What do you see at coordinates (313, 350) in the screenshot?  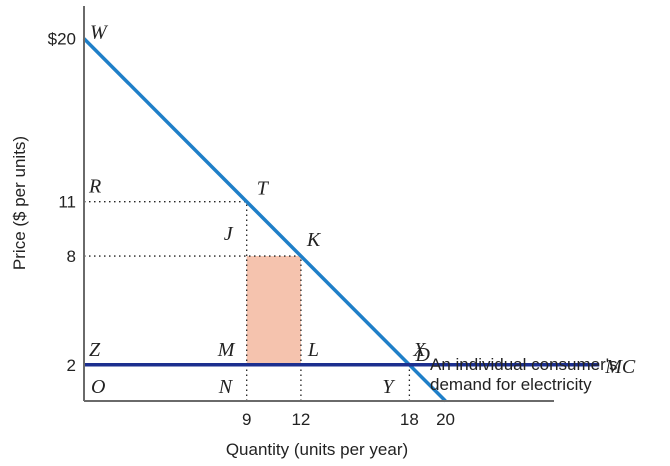 I see `point-label-l: L` at bounding box center [313, 350].